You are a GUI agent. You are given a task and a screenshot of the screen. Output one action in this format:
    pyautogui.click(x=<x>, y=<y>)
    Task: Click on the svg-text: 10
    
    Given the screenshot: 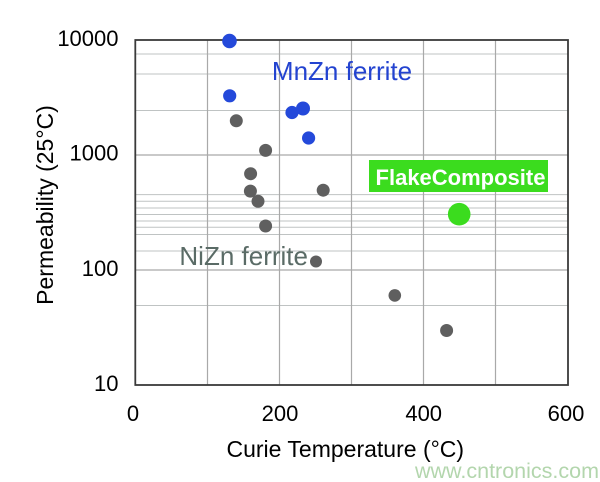 What is the action you would take?
    pyautogui.click(x=106, y=383)
    